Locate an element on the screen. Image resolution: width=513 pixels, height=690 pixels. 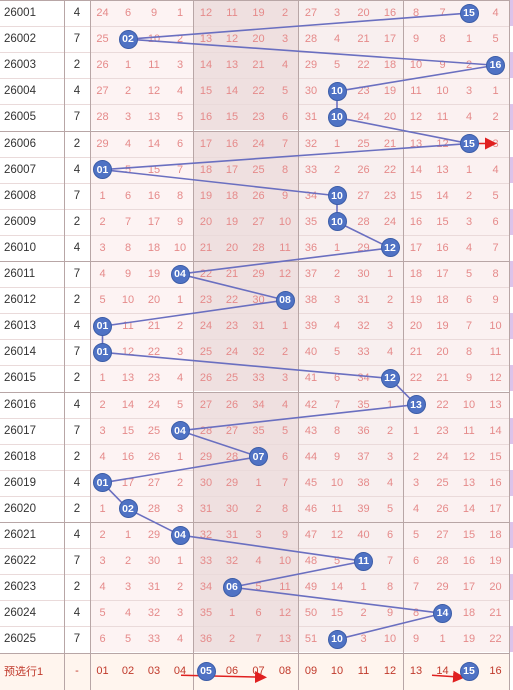
number-cell: 25 is located at coordinates (442, 482).